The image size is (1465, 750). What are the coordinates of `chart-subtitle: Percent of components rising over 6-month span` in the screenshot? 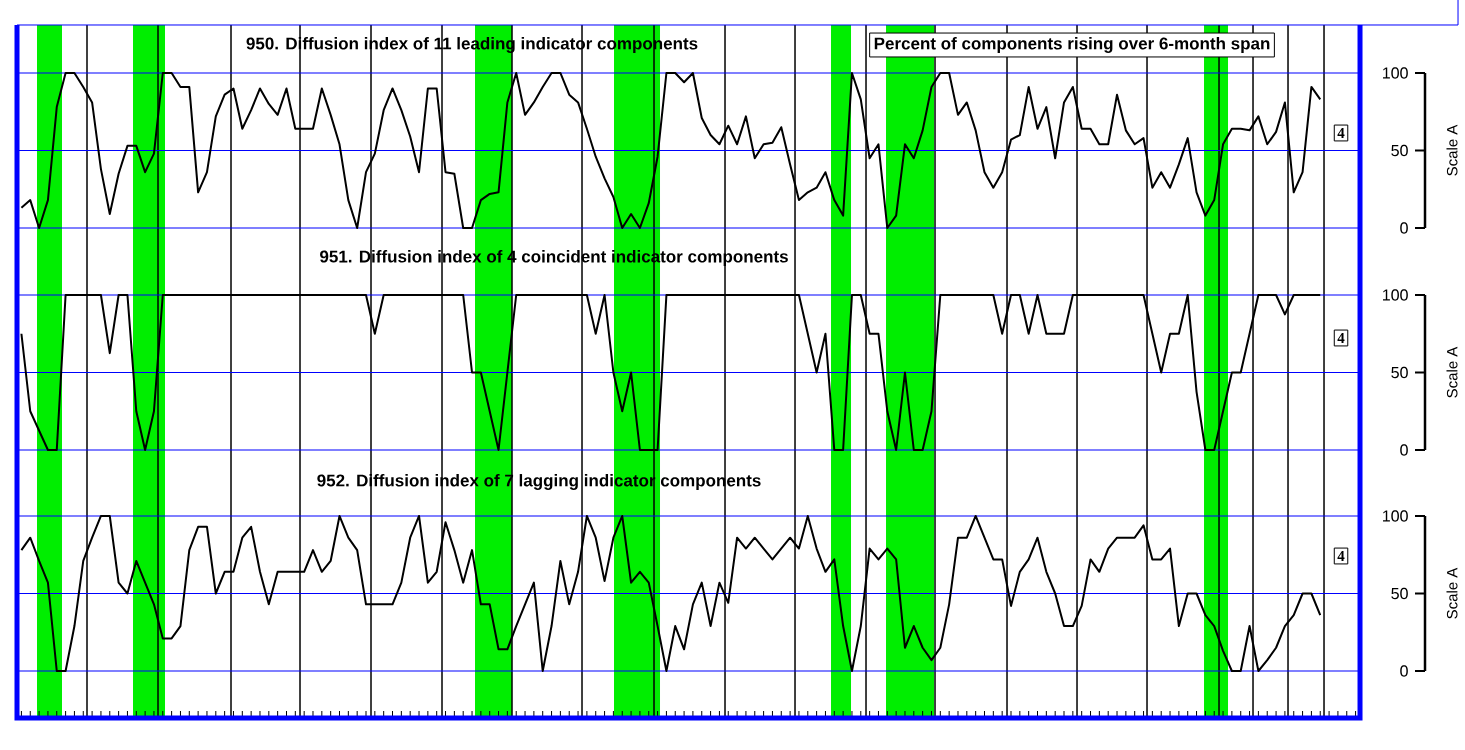 It's located at (1072, 45).